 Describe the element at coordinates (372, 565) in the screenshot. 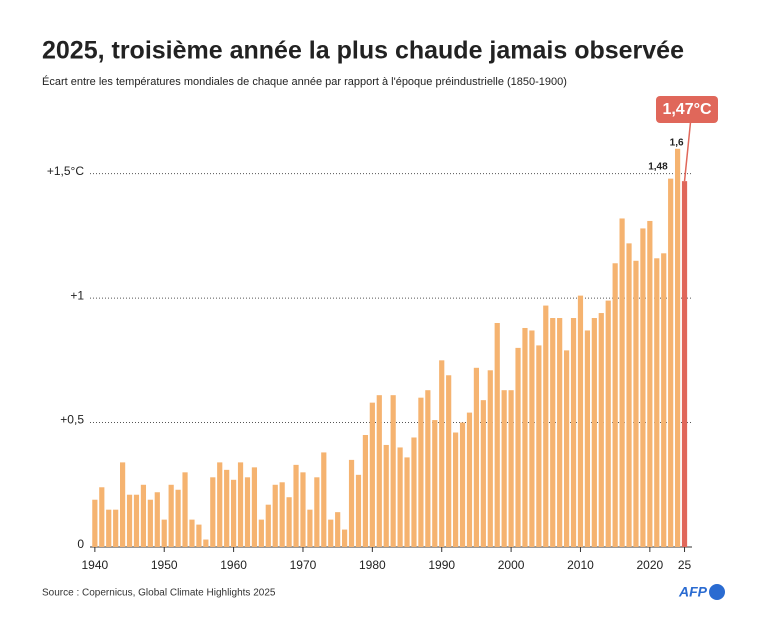

I see `x-tick-label: 1980` at that location.